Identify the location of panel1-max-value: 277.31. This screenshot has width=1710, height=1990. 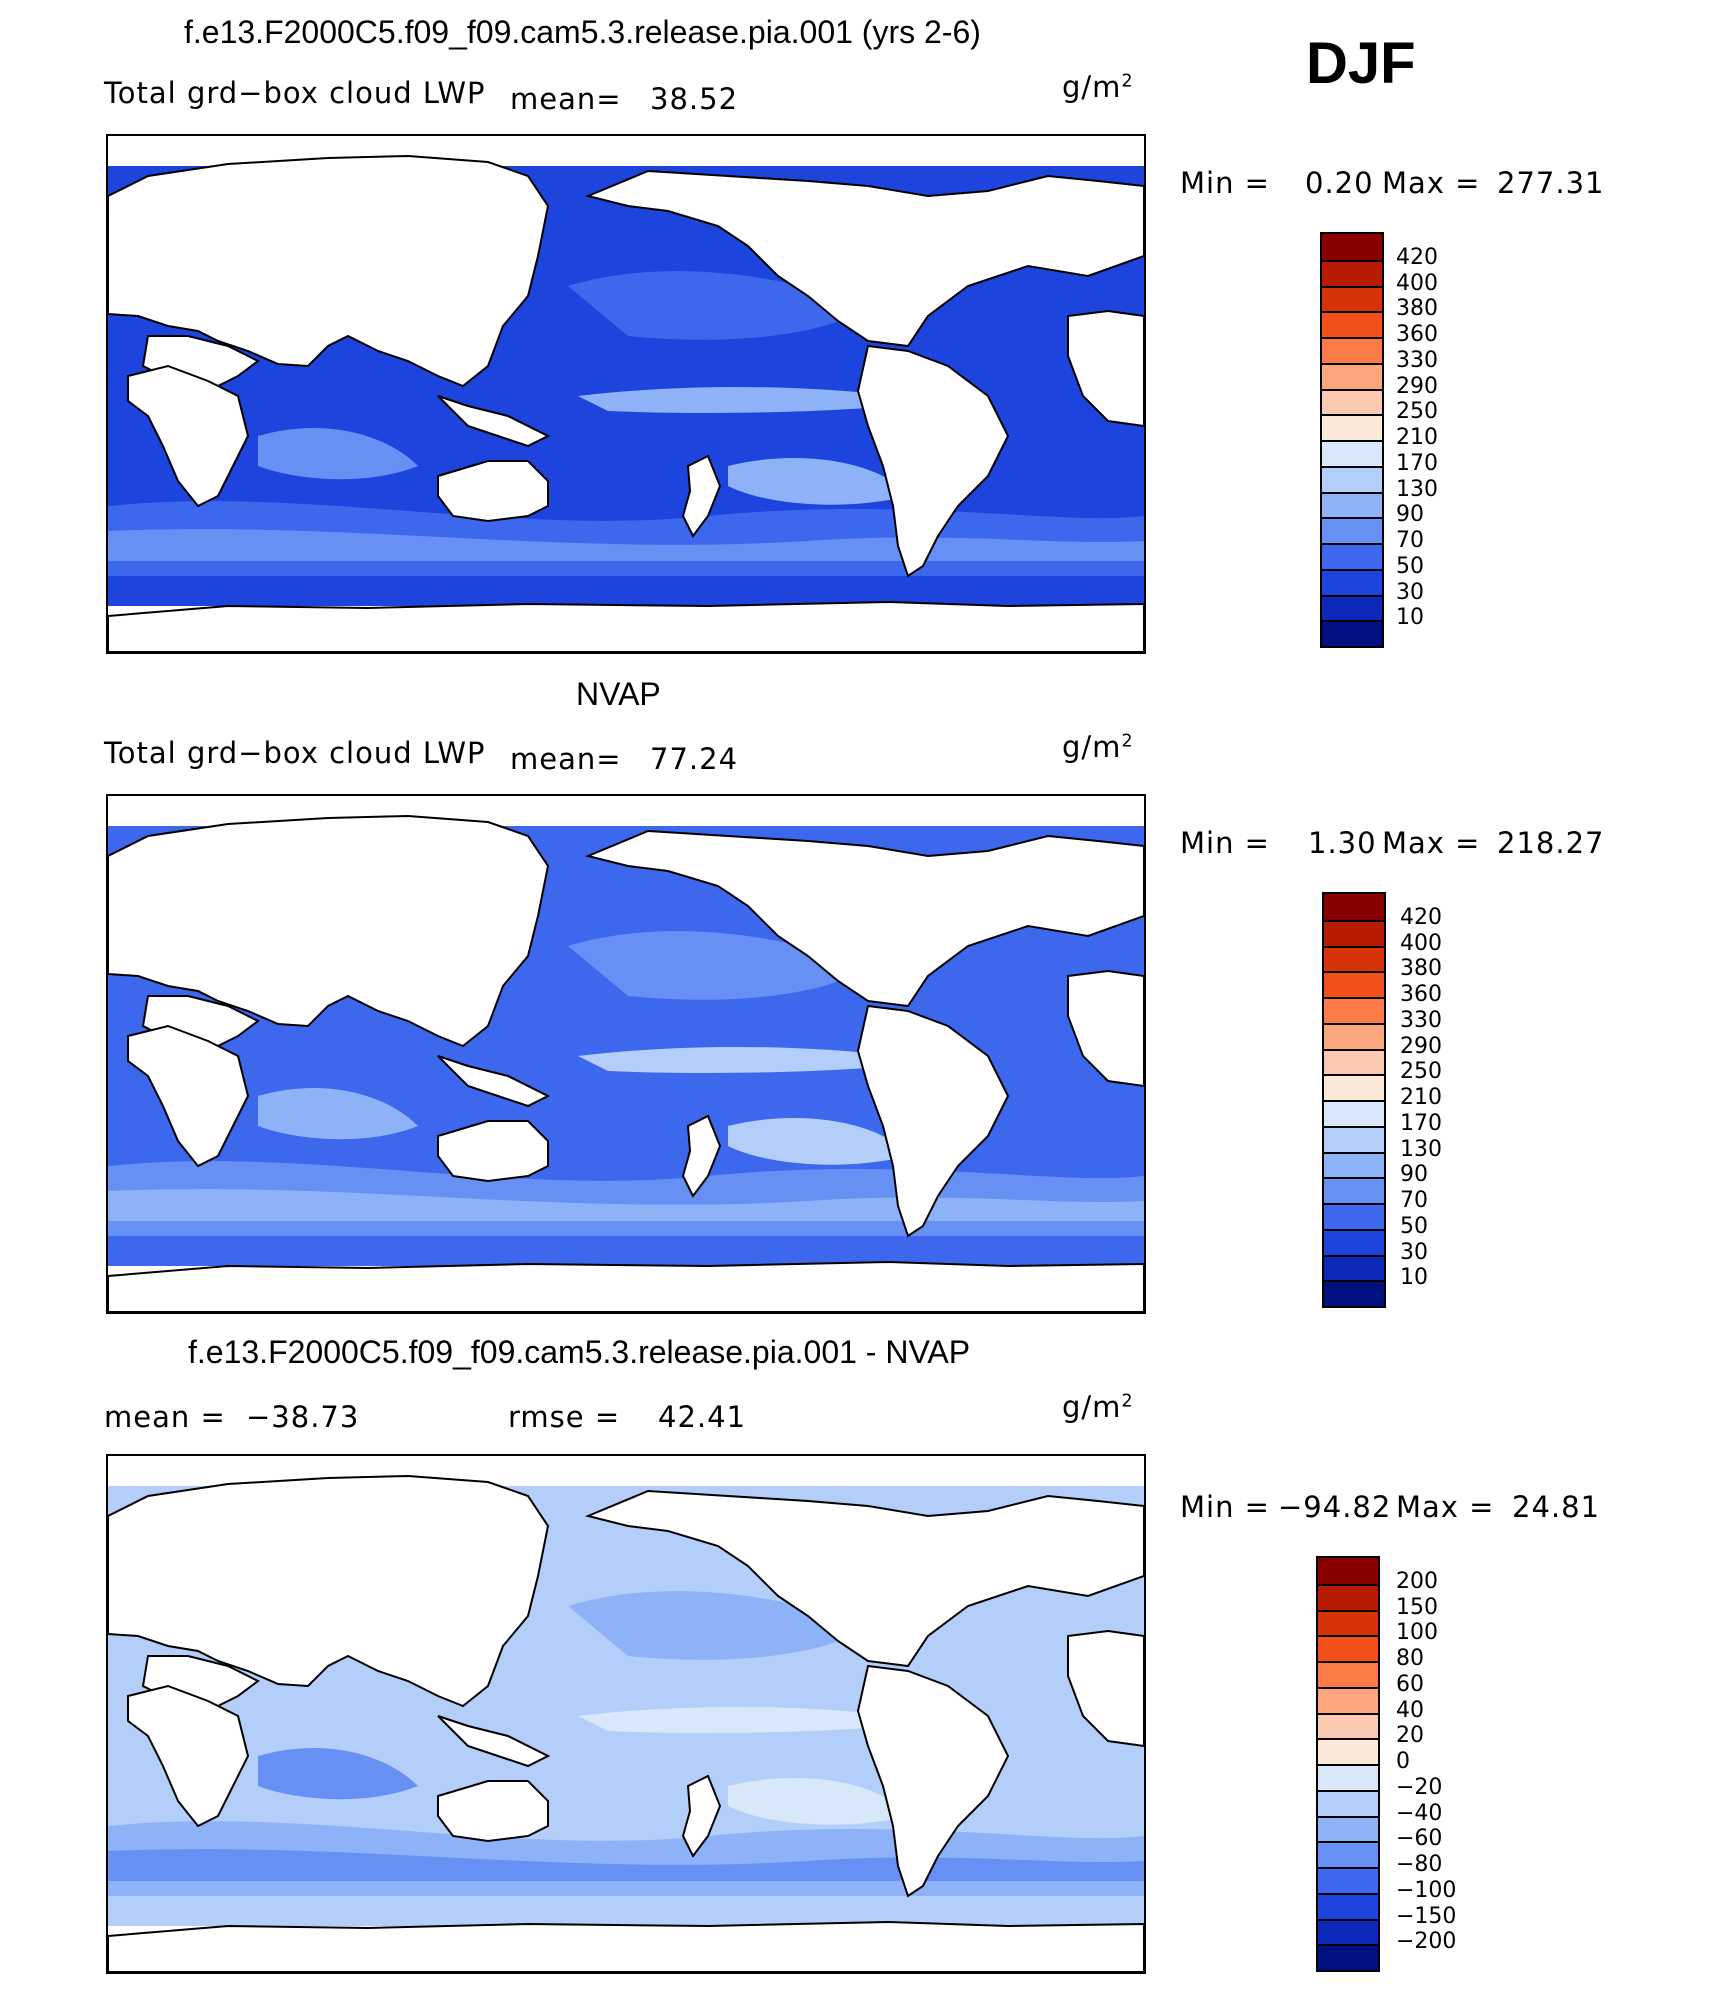
(1551, 183).